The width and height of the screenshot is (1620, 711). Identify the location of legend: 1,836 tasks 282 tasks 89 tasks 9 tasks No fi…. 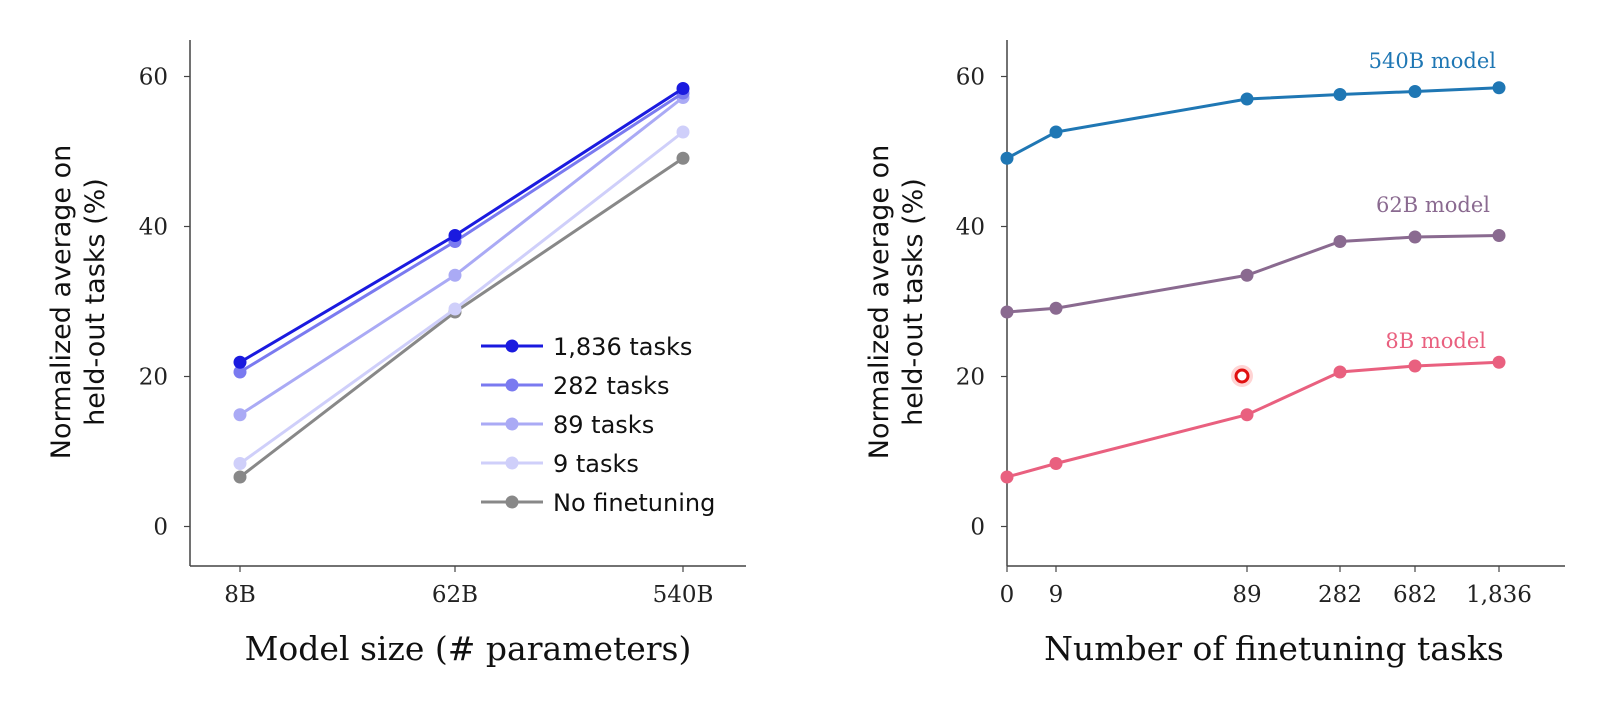
(598, 425).